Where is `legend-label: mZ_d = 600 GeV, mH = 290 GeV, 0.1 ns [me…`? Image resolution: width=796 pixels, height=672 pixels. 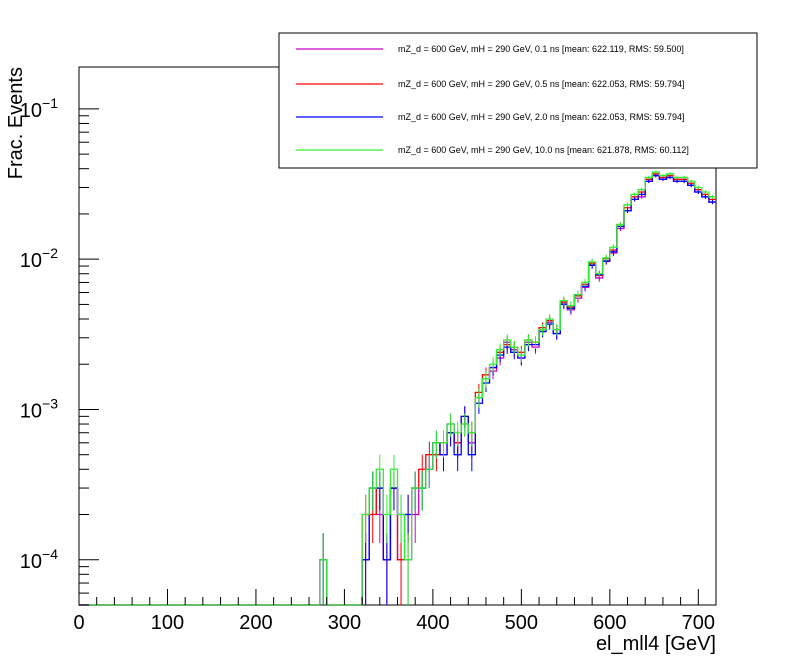
legend-label: mZ_d = 600 GeV, mH = 290 GeV, 0.1 ns [me… is located at coordinates (541, 49).